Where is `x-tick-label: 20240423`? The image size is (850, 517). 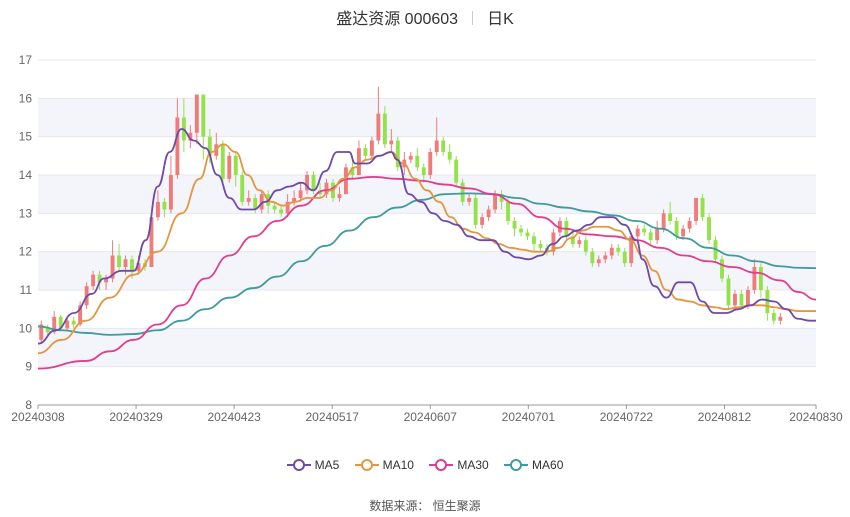 x-tick-label: 20240423 is located at coordinates (234, 417).